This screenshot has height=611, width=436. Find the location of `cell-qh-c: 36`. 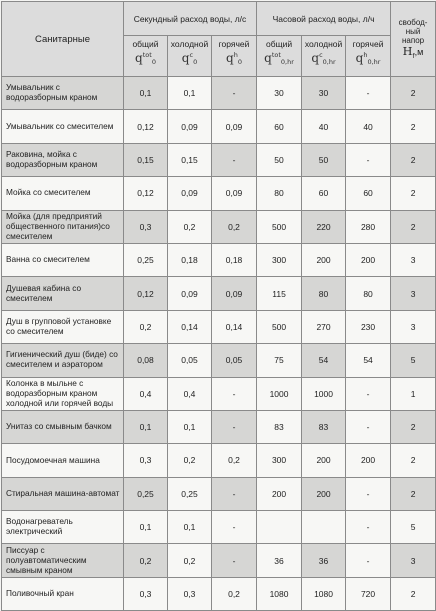

cell-qh-c: 36 is located at coordinates (324, 560).